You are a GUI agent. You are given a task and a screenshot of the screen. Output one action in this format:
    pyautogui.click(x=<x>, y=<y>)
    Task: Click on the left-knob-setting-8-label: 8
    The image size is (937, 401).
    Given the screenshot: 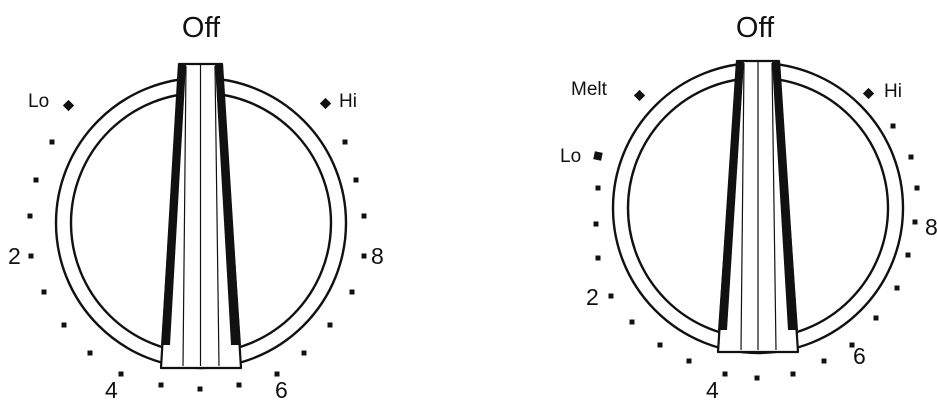 What is the action you would take?
    pyautogui.click(x=377, y=256)
    